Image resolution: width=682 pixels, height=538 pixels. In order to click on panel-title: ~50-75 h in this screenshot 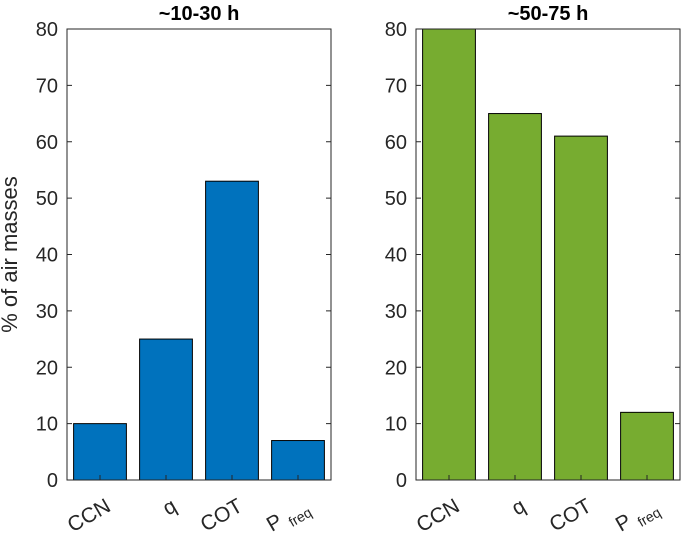, I will do `click(548, 14)`.